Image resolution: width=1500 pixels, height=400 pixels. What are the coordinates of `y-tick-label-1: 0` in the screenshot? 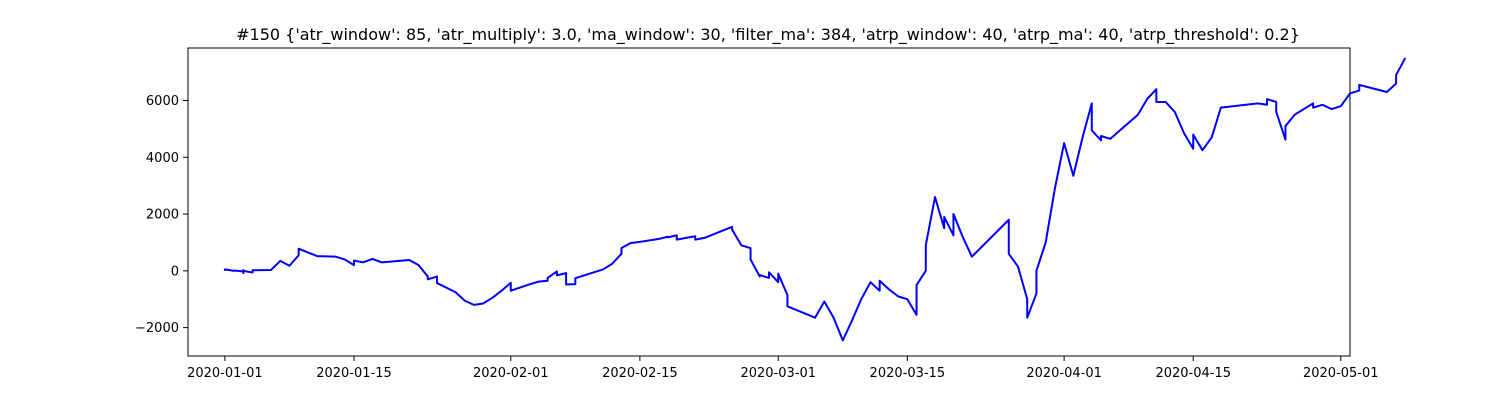 It's located at (175, 271).